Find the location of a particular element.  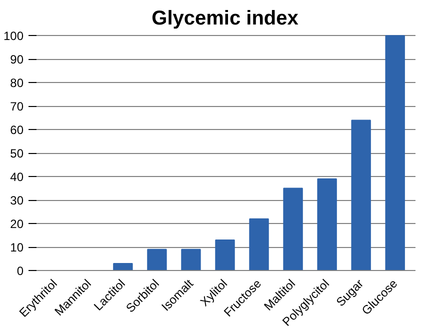

y-tick-label: 90 is located at coordinates (17, 59).